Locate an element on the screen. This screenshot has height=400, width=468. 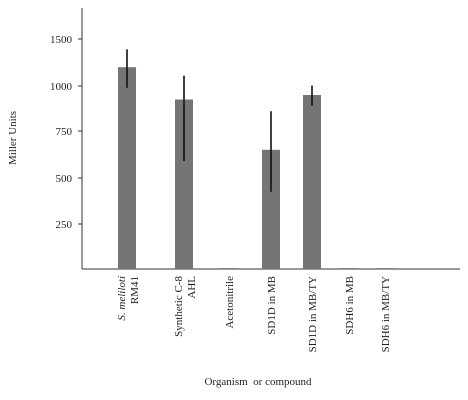
category-label-line: S. meliloti is located at coordinates (122, 298).